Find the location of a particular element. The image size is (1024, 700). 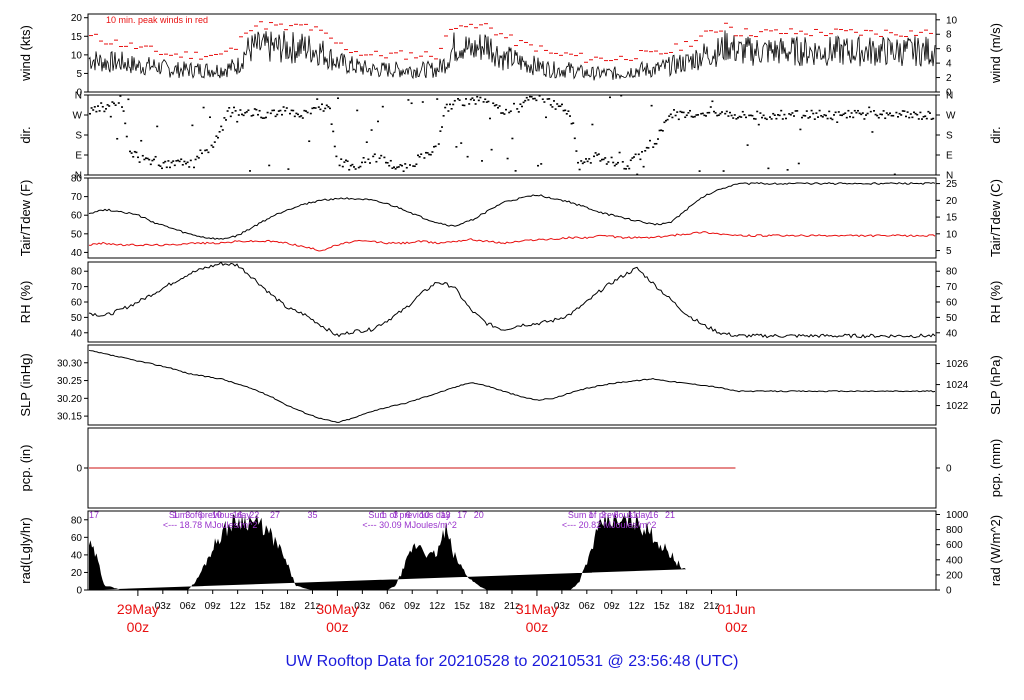

wind-annotation: 10 min. peak winds in red is located at coordinates (157, 20).